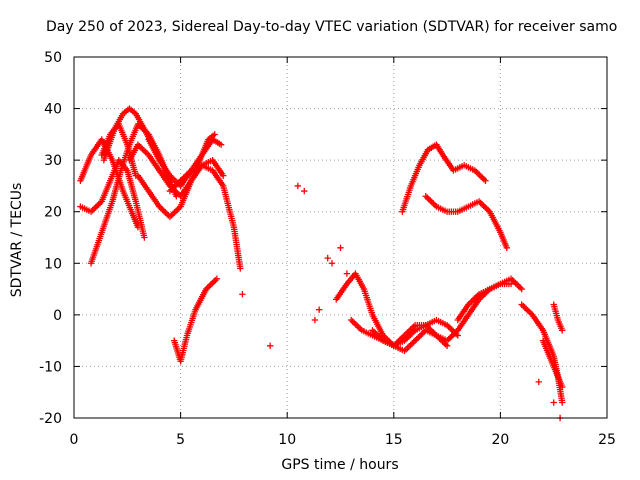 The height and width of the screenshot is (480, 640). I want to click on x-tick-label: 0, so click(74, 440).